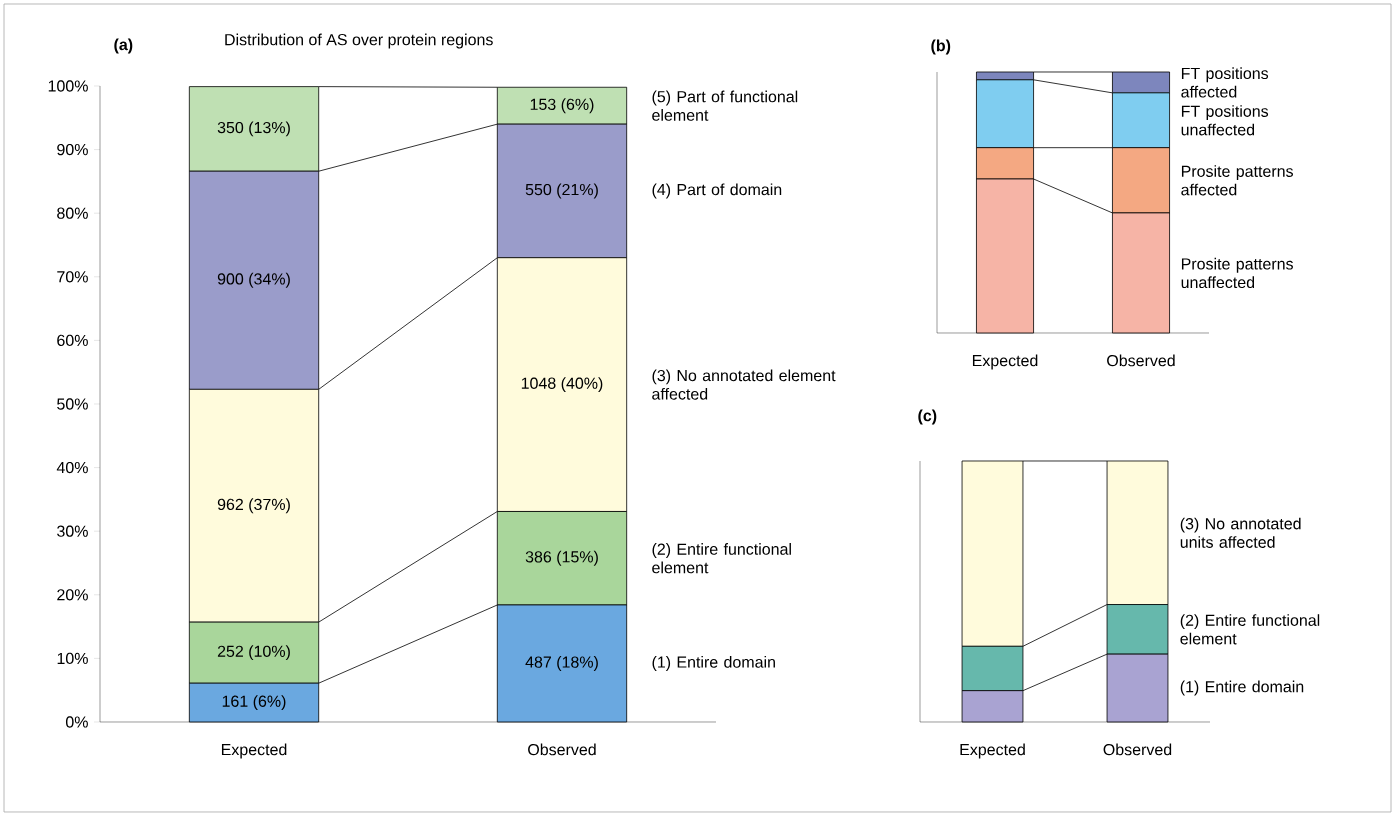  Describe the element at coordinates (72, 277) in the screenshot. I see `y-tick-label: 70%` at that location.